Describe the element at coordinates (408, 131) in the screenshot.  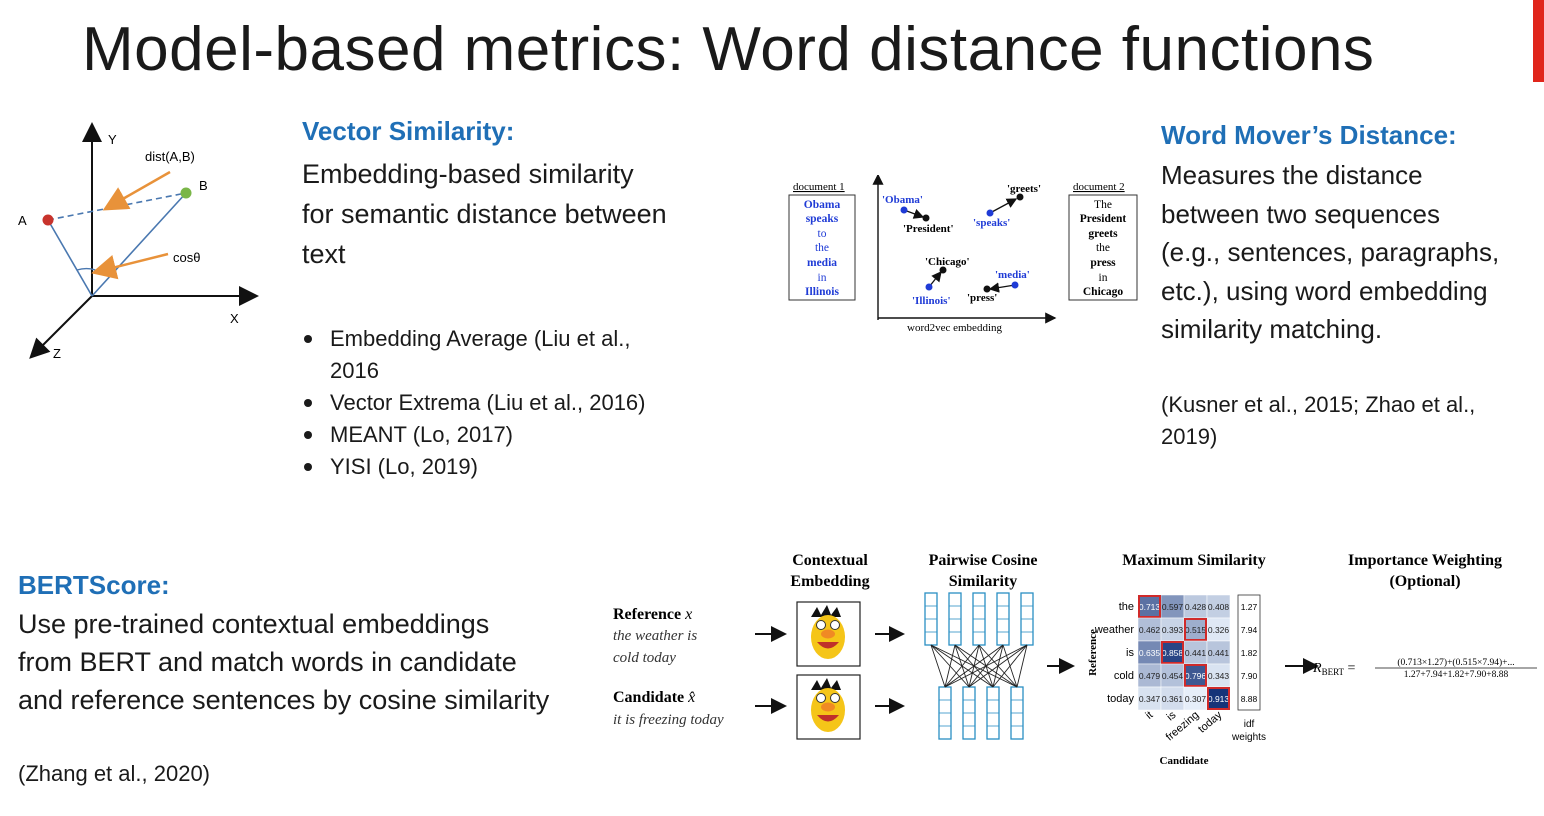
I see `vector-similarity-heading: Vector Similarity:` at that location.